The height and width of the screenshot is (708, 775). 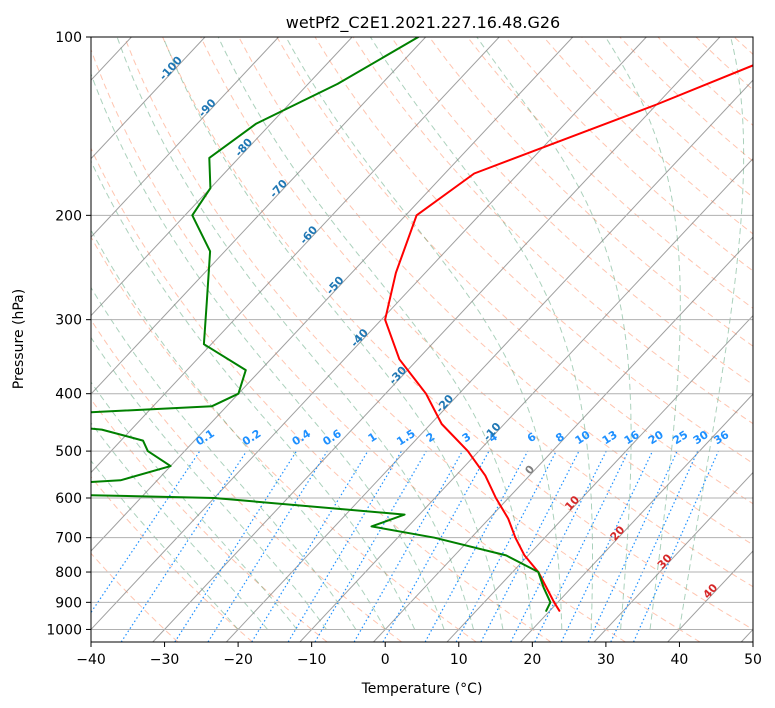 What do you see at coordinates (459, 660) in the screenshot?
I see `x-tick-label: 10` at bounding box center [459, 660].